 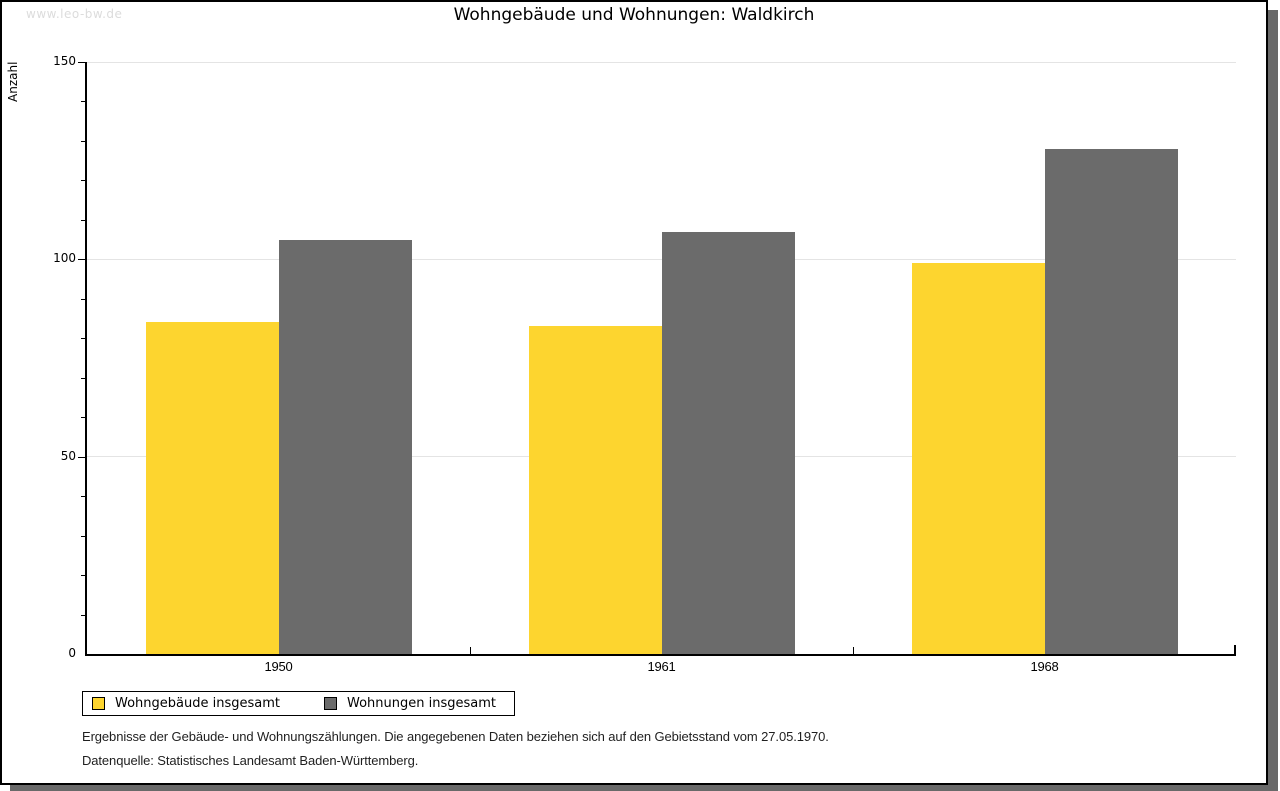 What do you see at coordinates (13, 81) in the screenshot?
I see `y-axis-title: Anzahl` at bounding box center [13, 81].